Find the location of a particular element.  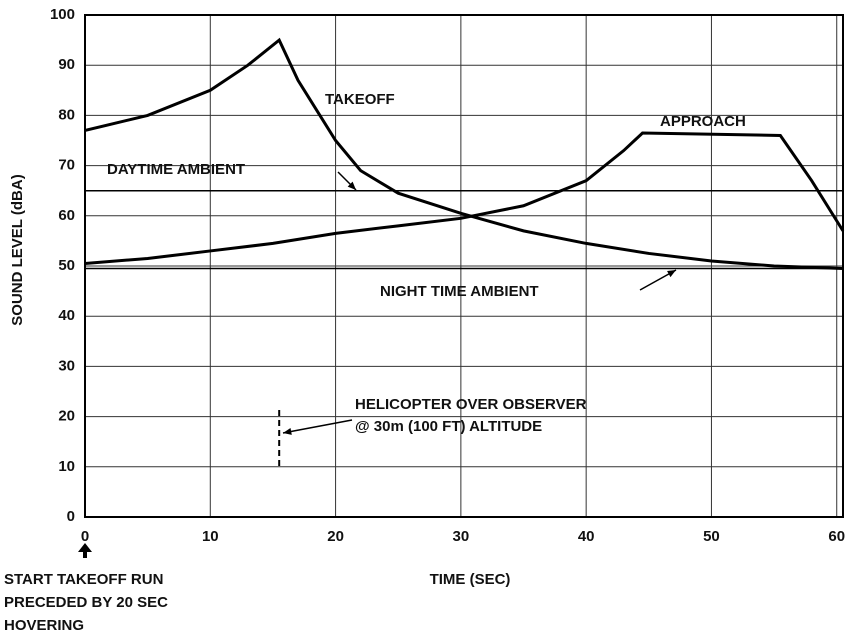

x-tick-label: 50 is located at coordinates (711, 536).